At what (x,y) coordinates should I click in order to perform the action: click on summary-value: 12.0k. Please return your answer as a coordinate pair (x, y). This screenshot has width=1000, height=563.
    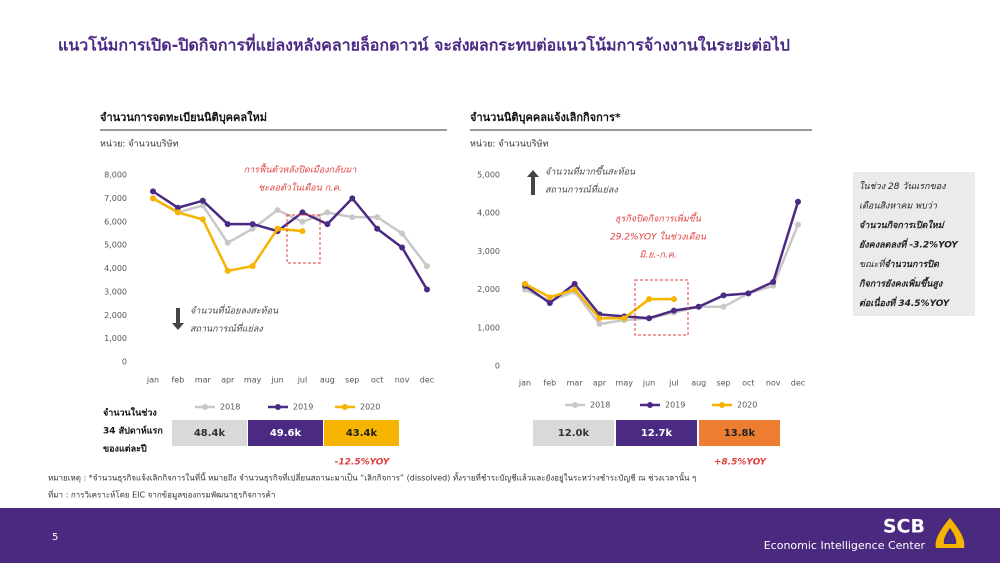
    Looking at the image, I should click on (574, 433).